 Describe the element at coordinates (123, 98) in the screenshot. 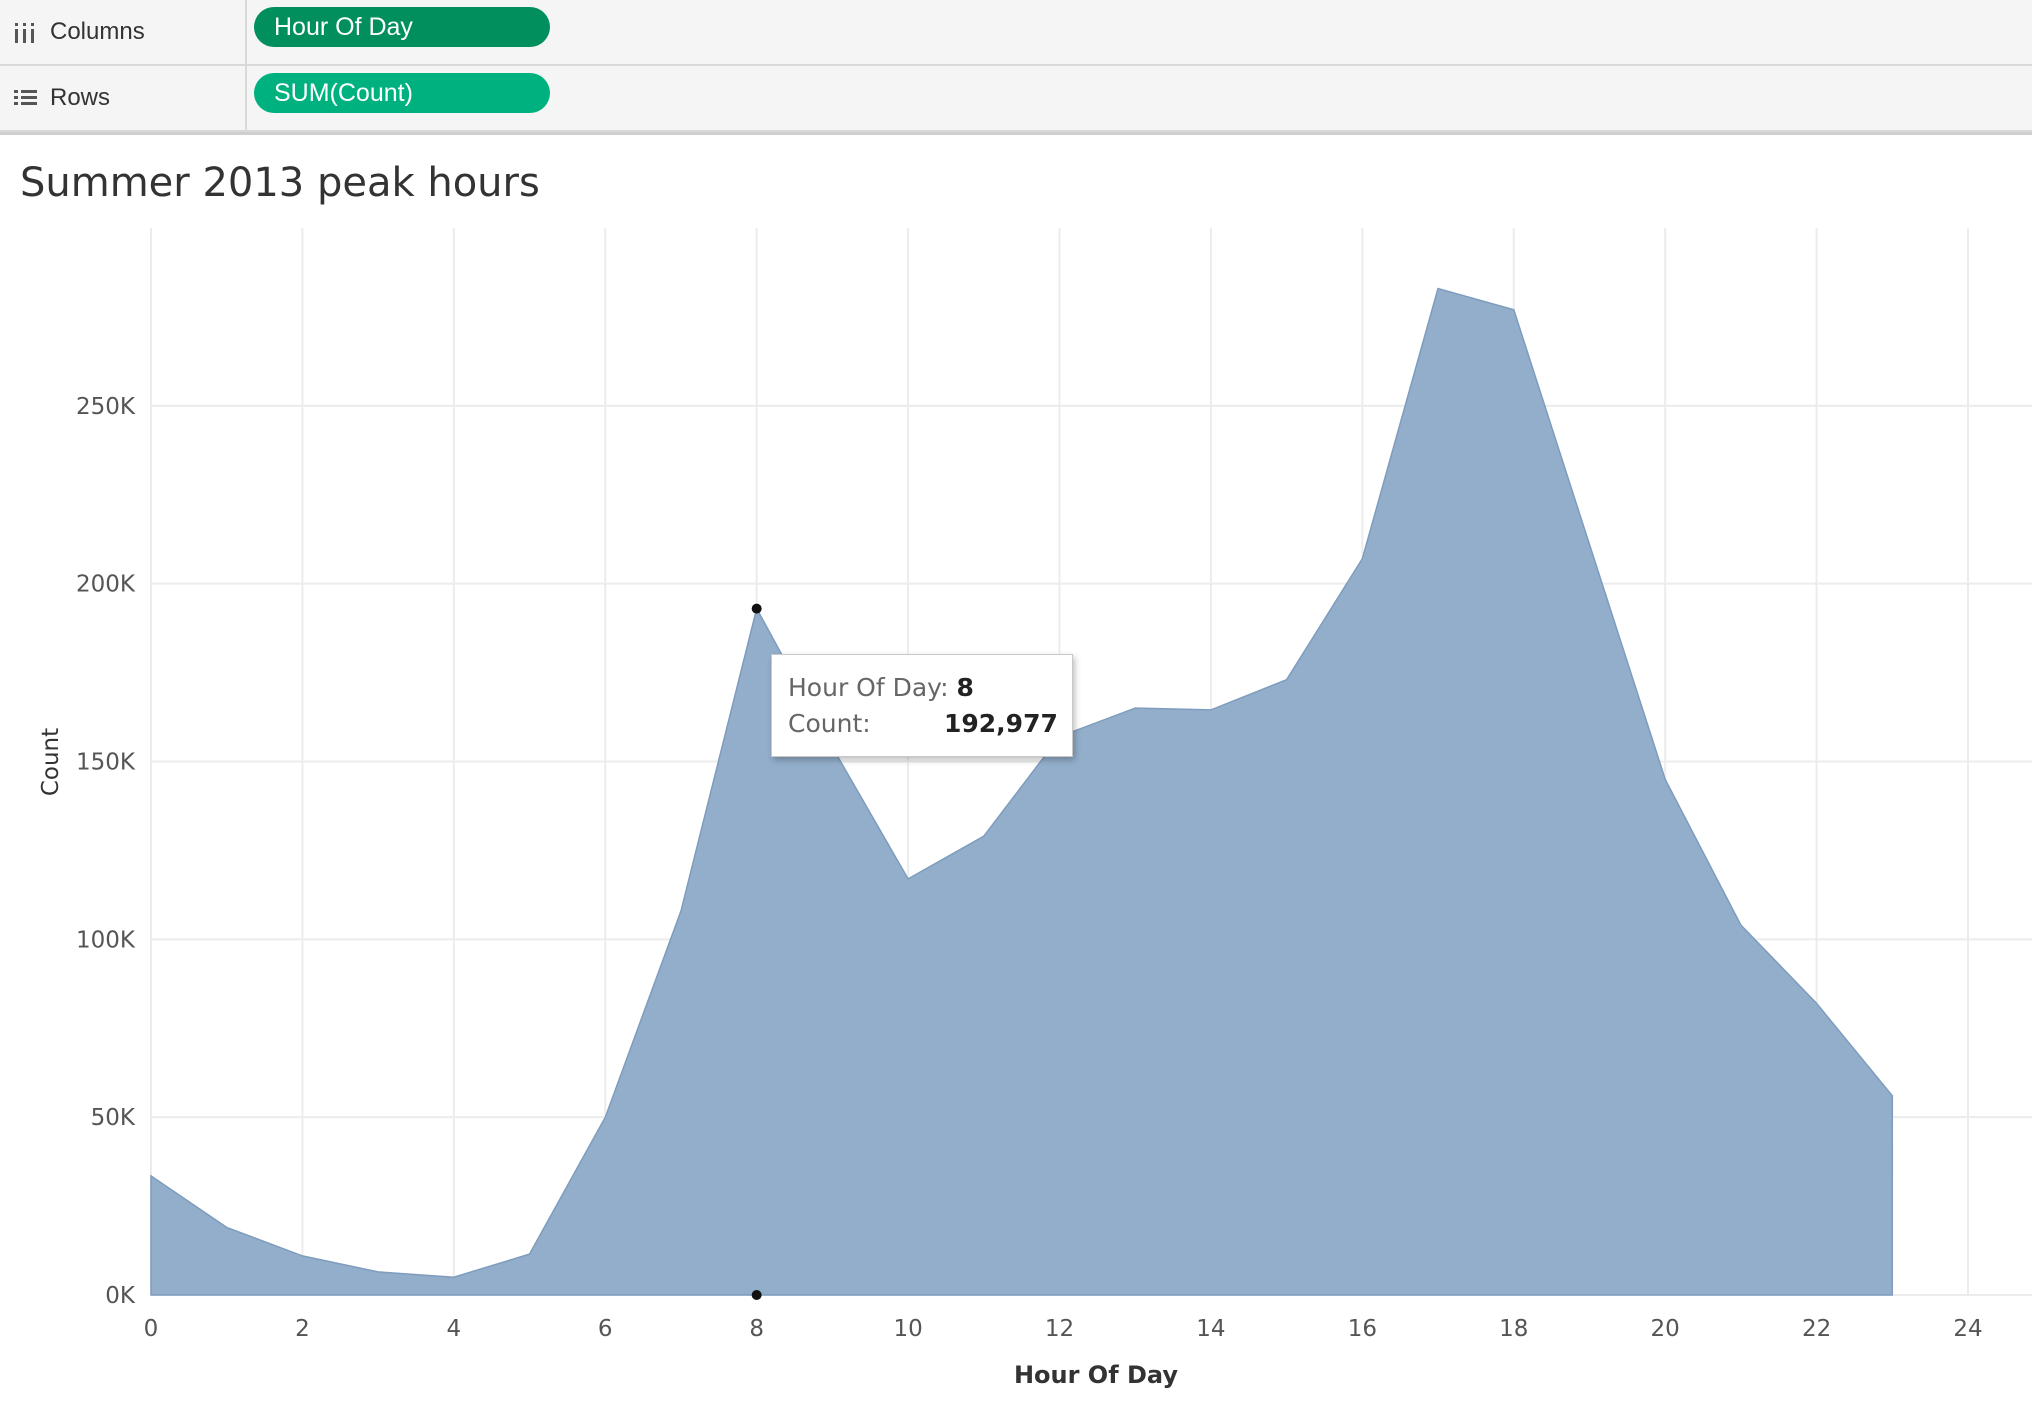

I see `rows-shelf-label: Rows` at that location.